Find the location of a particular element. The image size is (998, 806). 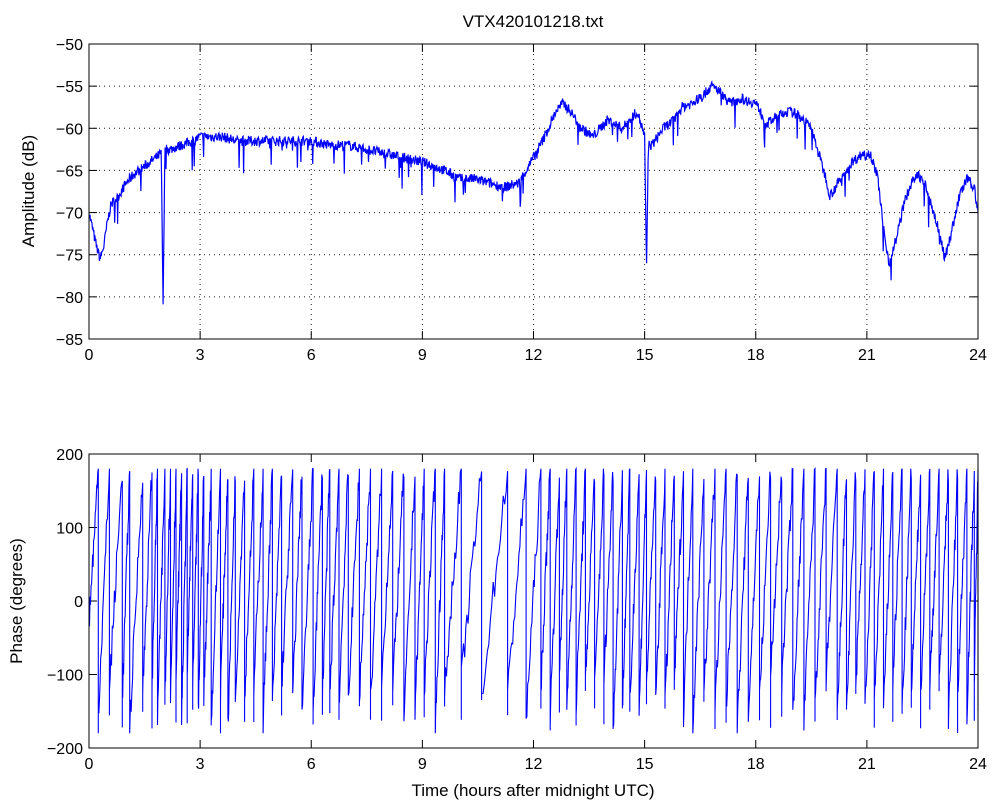

phase-x-tick-label: 15 is located at coordinates (645, 764).